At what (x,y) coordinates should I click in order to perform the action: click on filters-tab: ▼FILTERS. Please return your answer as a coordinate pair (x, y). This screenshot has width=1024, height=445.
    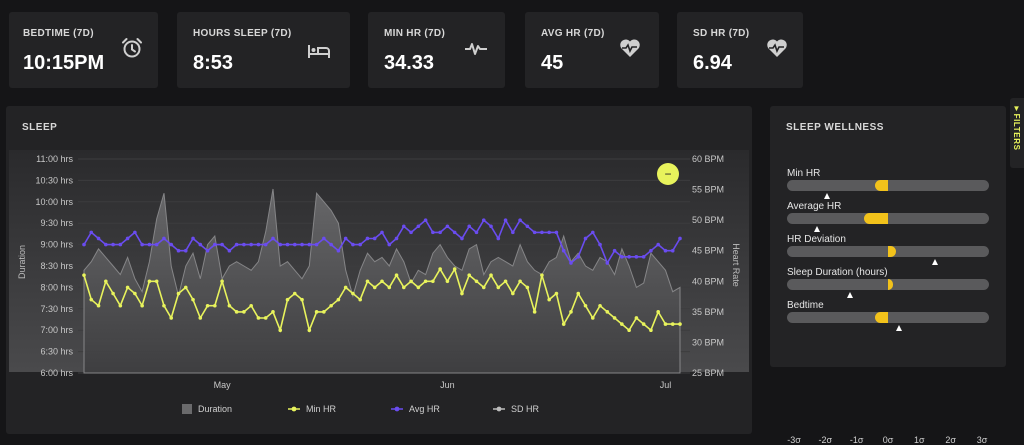
    Looking at the image, I should click on (1017, 133).